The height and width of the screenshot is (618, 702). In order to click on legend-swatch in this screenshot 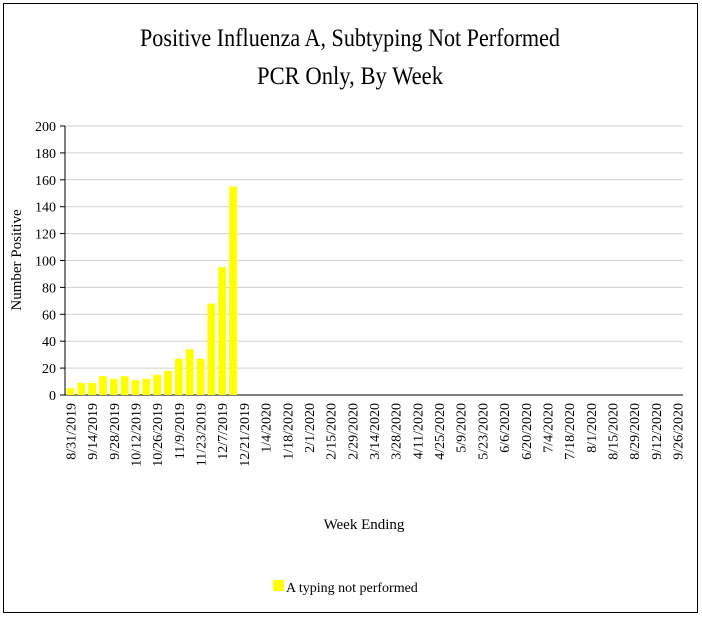, I will do `click(278, 585)`.